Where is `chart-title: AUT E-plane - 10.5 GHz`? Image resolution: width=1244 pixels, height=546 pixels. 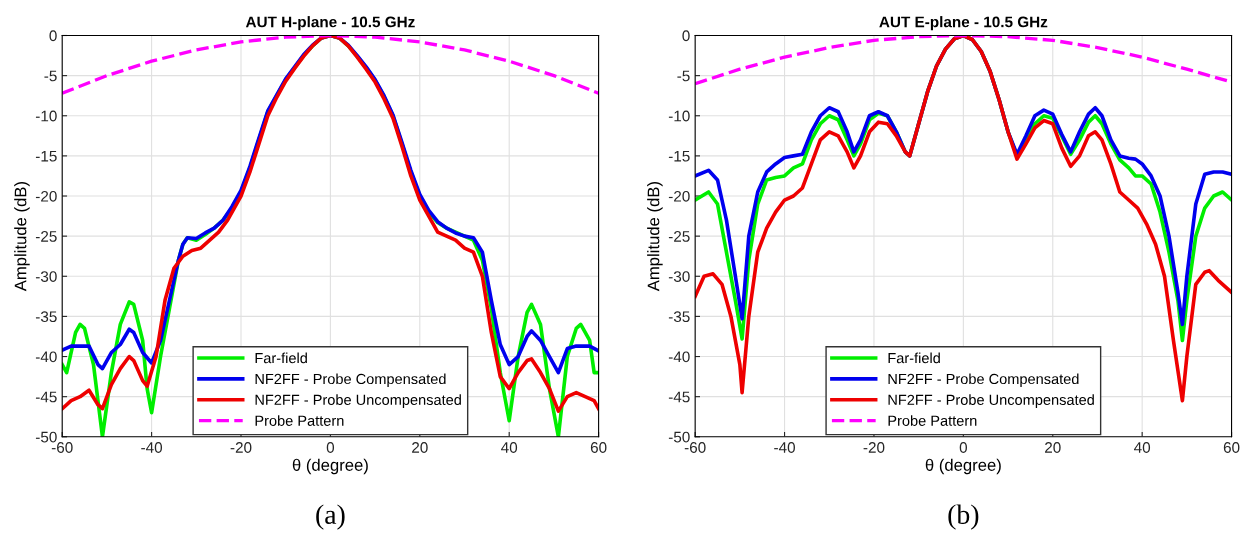 chart-title: AUT E-plane - 10.5 GHz is located at coordinates (963, 23).